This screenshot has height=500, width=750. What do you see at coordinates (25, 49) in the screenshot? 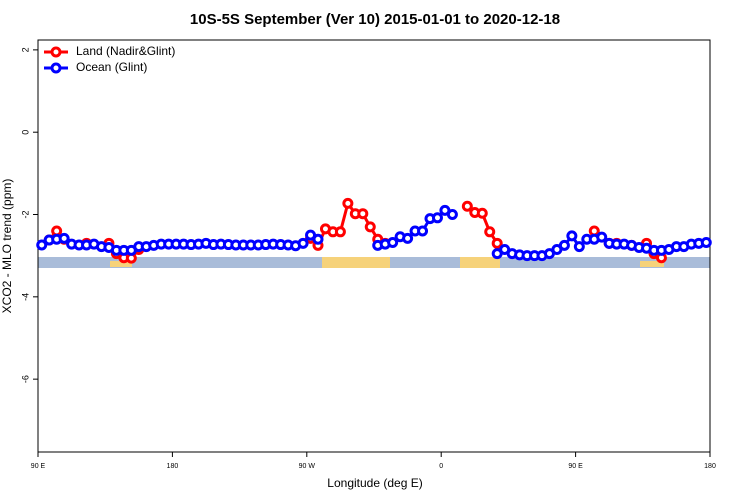
I see `y-tick-label: 2` at bounding box center [25, 49].